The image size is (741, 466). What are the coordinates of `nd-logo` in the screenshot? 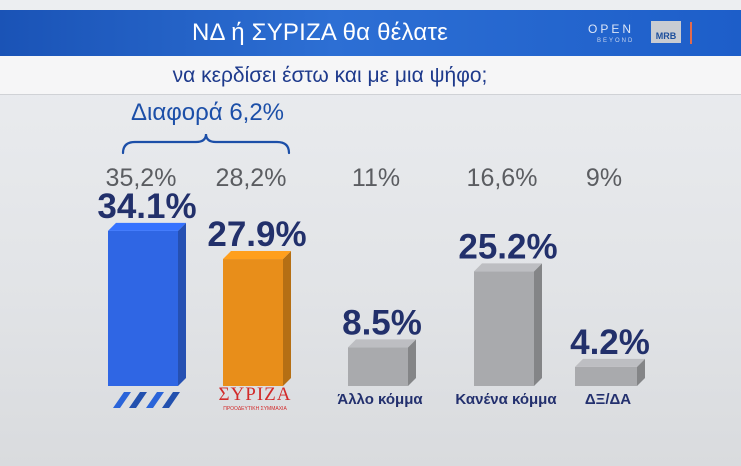 It's located at (146, 400).